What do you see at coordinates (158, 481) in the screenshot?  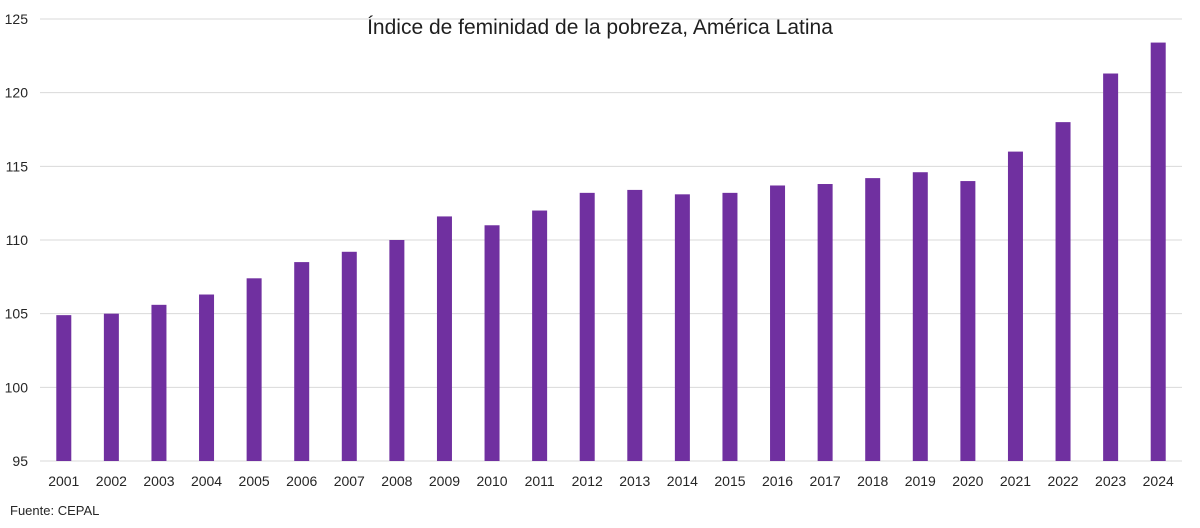 I see `x-tick-label: 2003` at bounding box center [158, 481].